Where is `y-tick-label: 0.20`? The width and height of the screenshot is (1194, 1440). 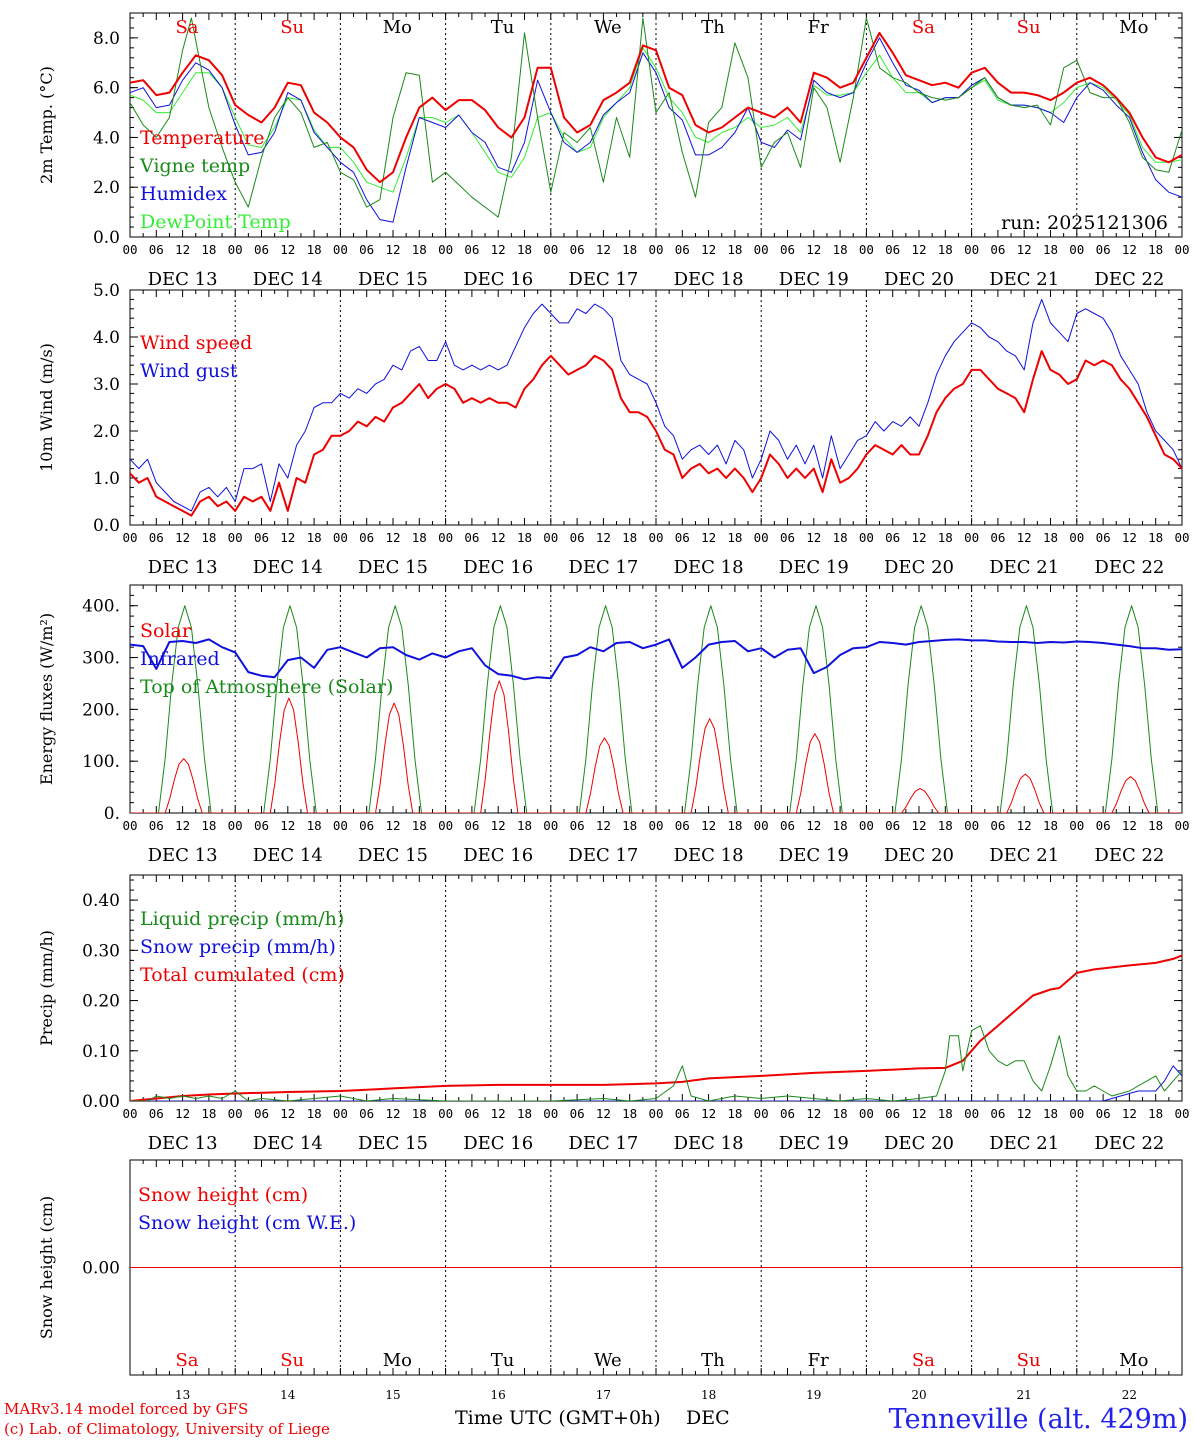 y-tick-label: 0.20 is located at coordinates (101, 1002).